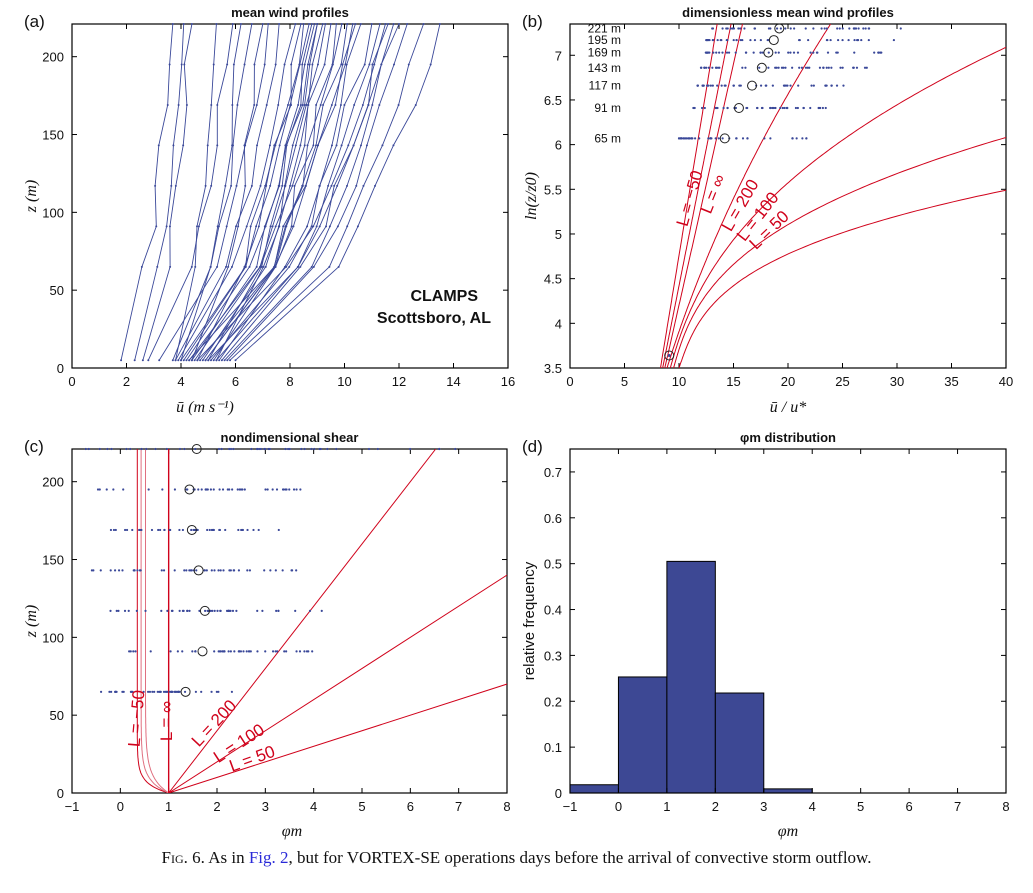 The height and width of the screenshot is (893, 1033). I want to click on y-tick-label: 6.5, so click(553, 100).